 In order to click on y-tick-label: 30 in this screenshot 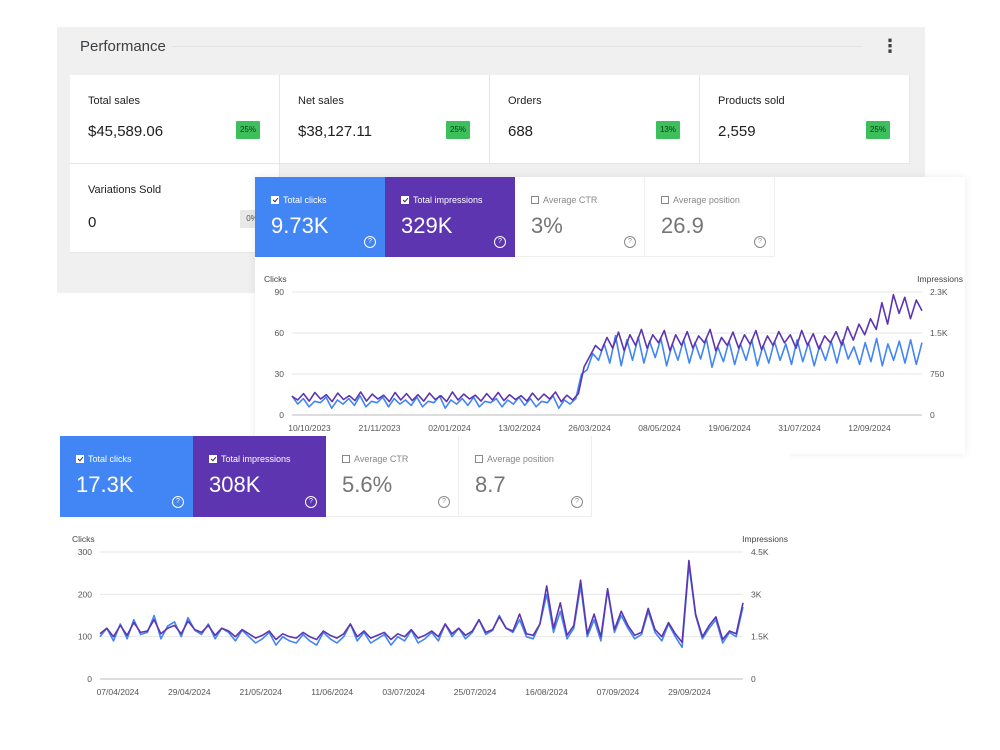, I will do `click(280, 374)`.